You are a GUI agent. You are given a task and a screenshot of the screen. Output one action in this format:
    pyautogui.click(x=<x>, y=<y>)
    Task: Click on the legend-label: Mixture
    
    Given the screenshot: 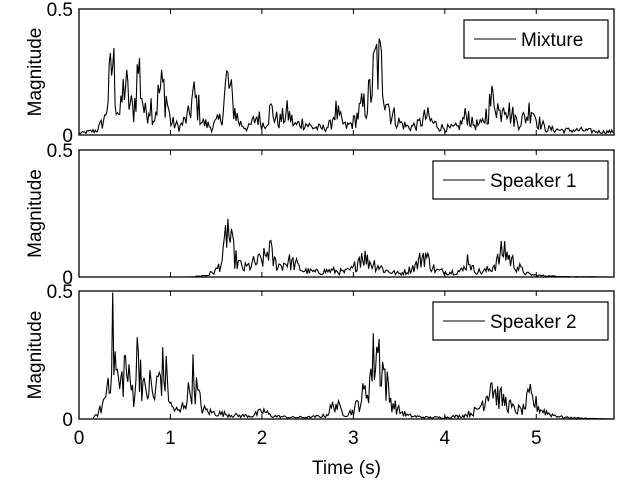 What is the action you would take?
    pyautogui.click(x=552, y=40)
    